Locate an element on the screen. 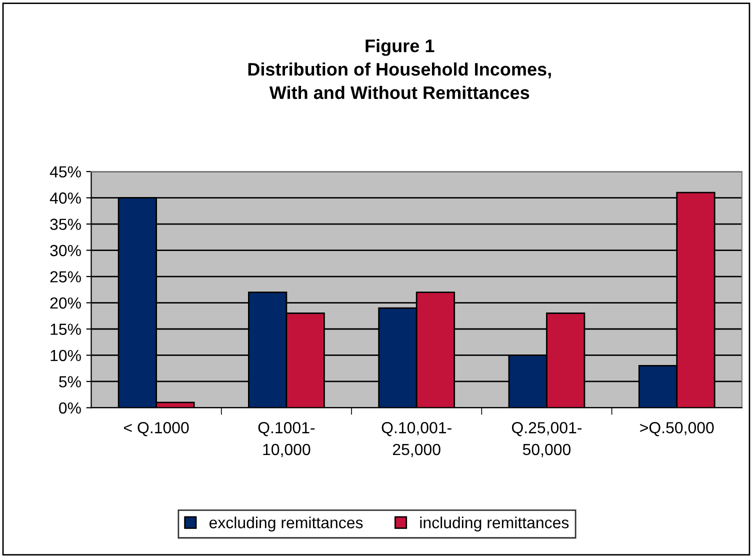 Image resolution: width=754 pixels, height=557 pixels. y-tick-label: 35% is located at coordinates (65, 224).